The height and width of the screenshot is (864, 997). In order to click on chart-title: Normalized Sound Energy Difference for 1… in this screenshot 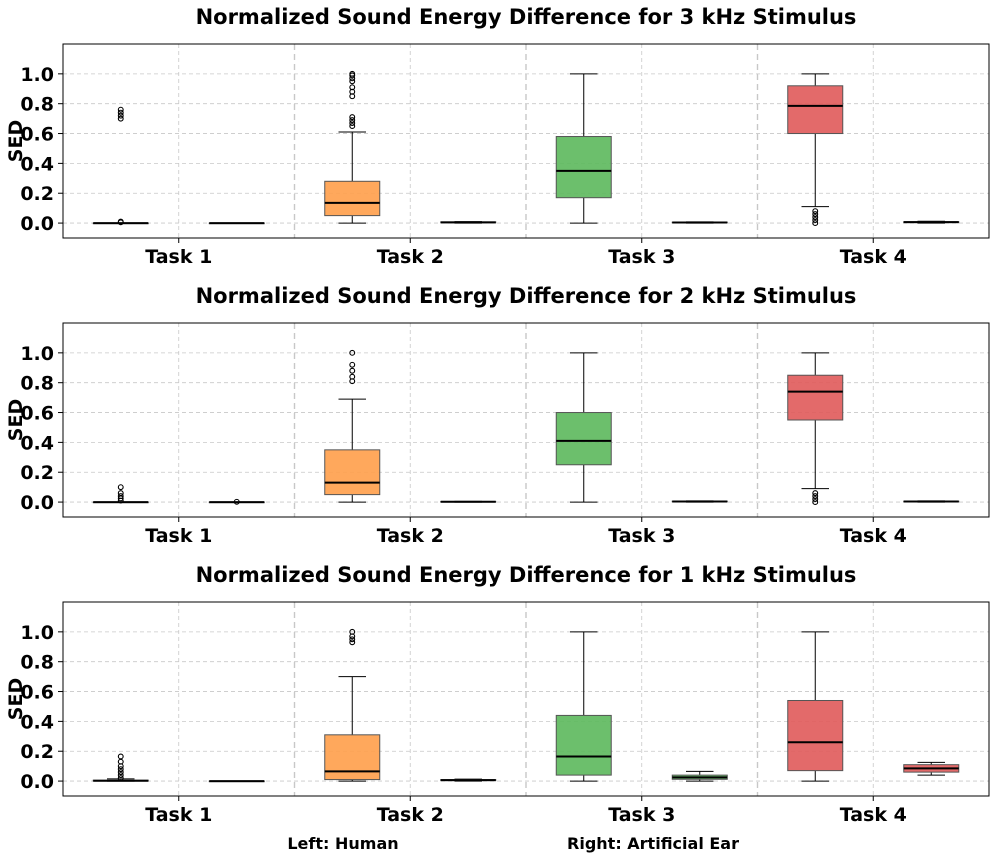, I will do `click(526, 575)`.